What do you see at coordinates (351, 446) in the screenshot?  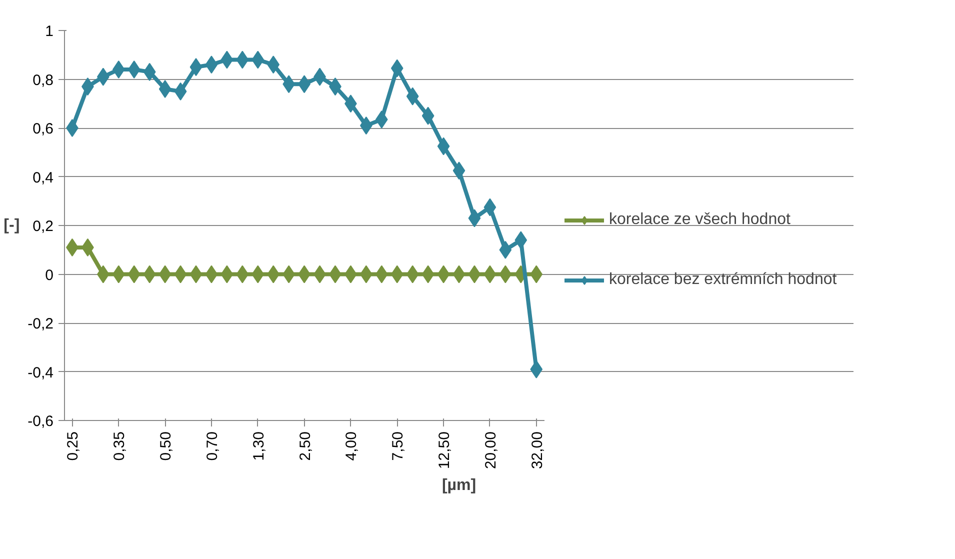 I see `x-tick-label: 4,00` at bounding box center [351, 446].